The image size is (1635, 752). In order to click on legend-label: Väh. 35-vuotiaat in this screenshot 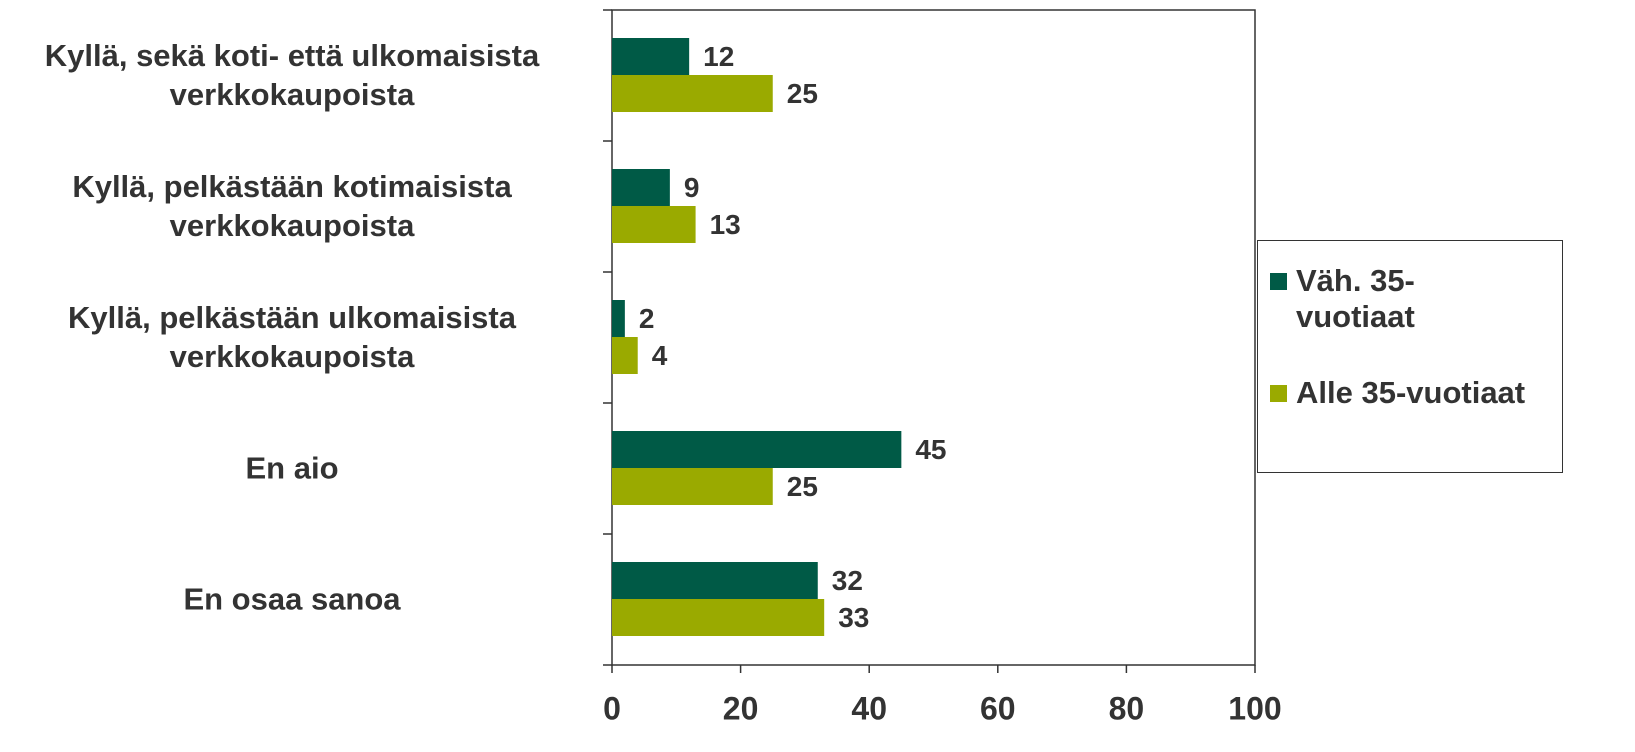, I will do `click(1355, 298)`.